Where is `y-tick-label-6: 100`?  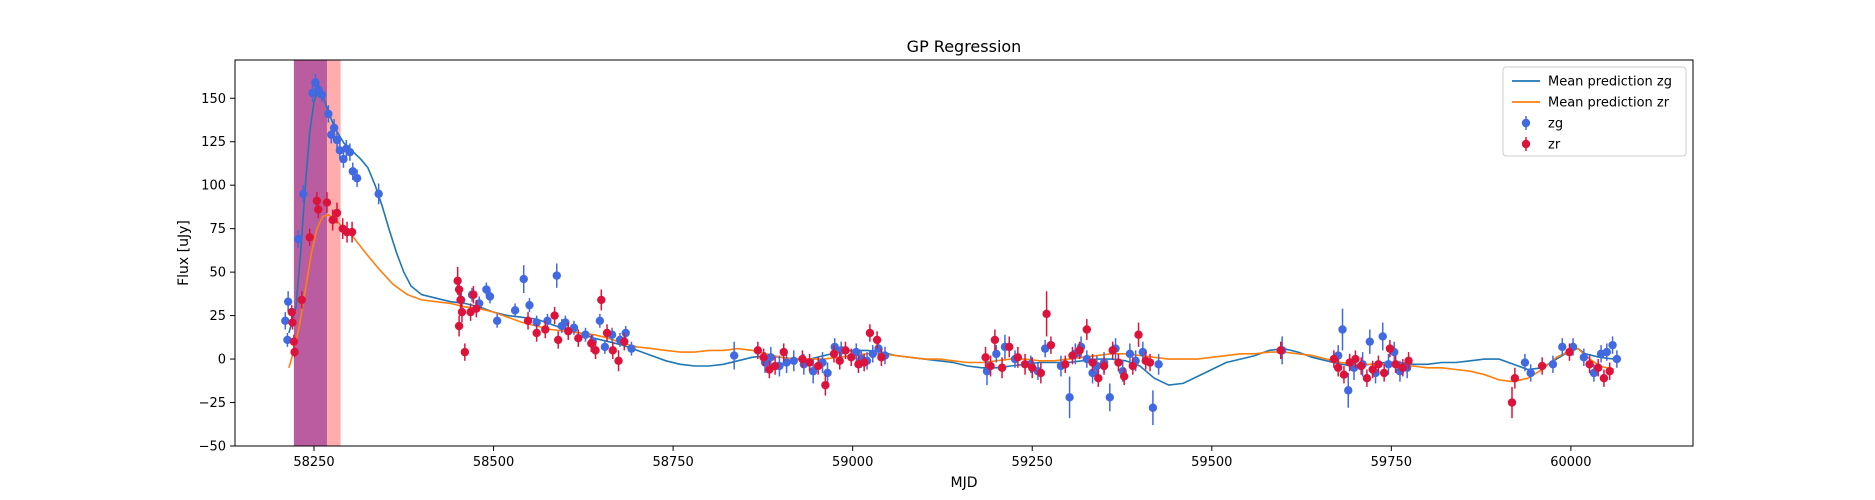 y-tick-label-6: 100 is located at coordinates (213, 186).